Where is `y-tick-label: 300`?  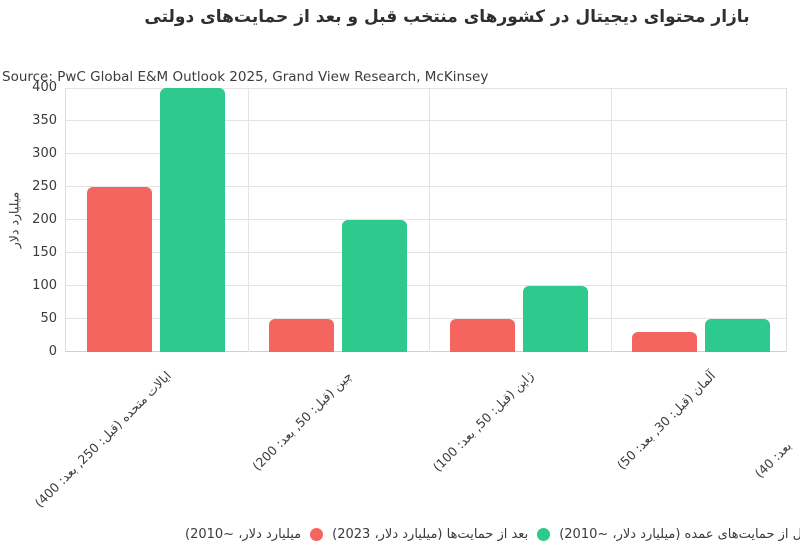 y-tick-label: 300 is located at coordinates (44, 153).